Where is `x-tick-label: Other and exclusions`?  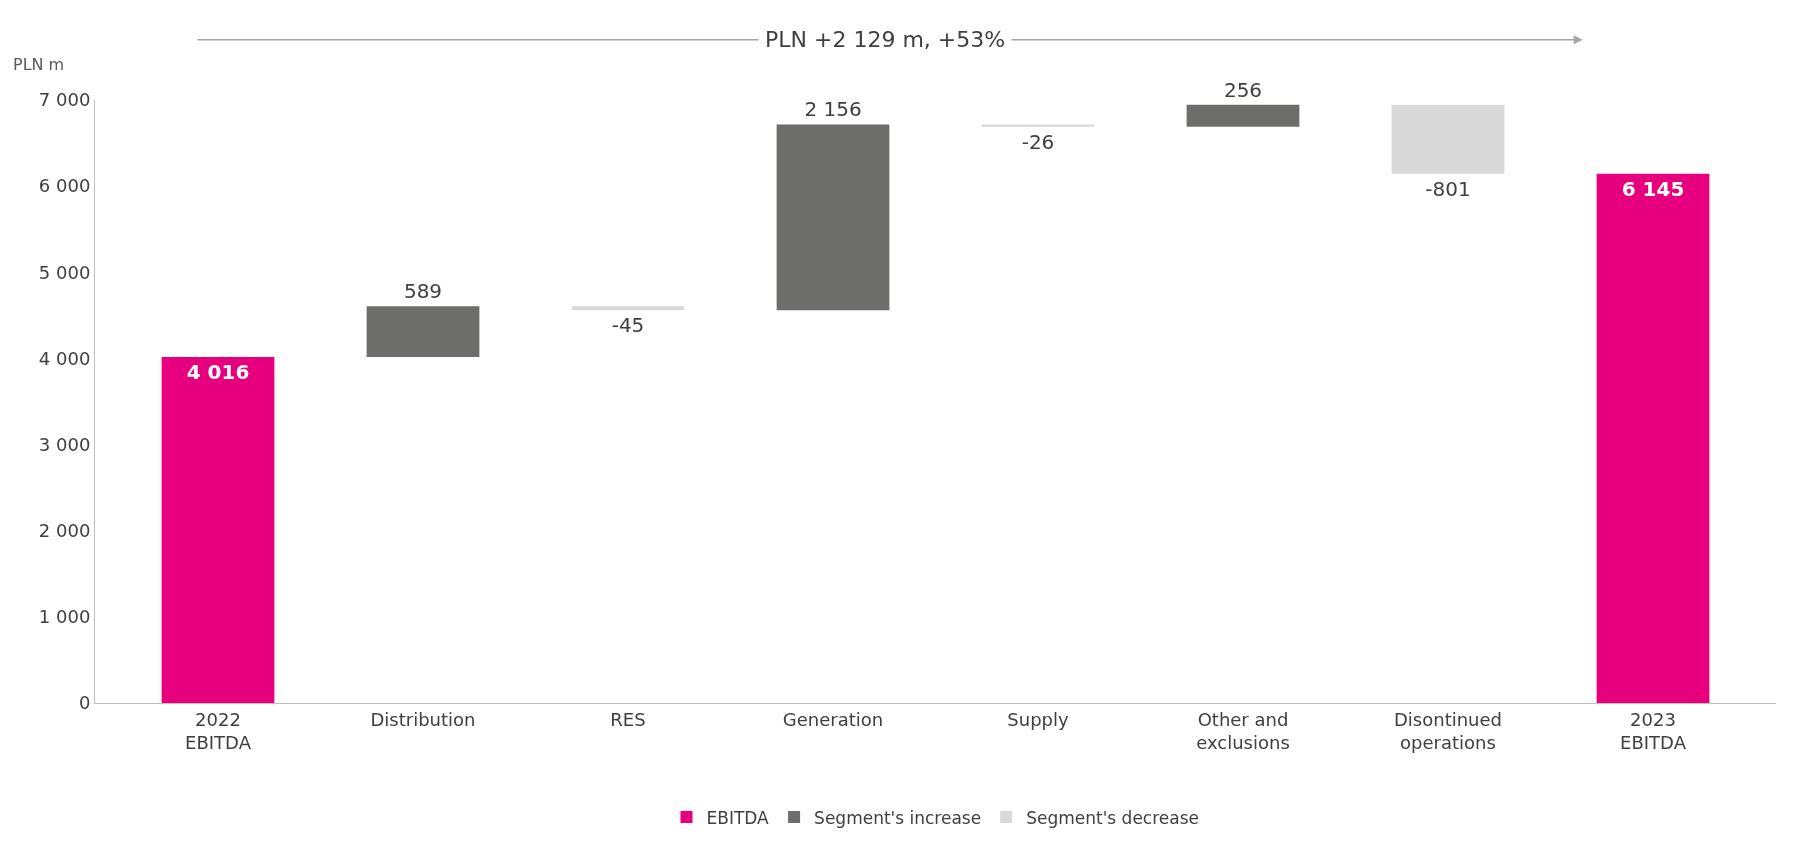
x-tick-label: Other and exclusions is located at coordinates (1243, 730).